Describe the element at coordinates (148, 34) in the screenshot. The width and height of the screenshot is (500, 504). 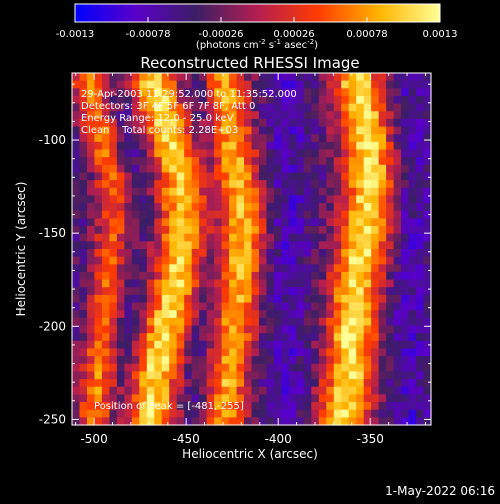
I see `colorbar-tick-label: -0.00078` at that location.